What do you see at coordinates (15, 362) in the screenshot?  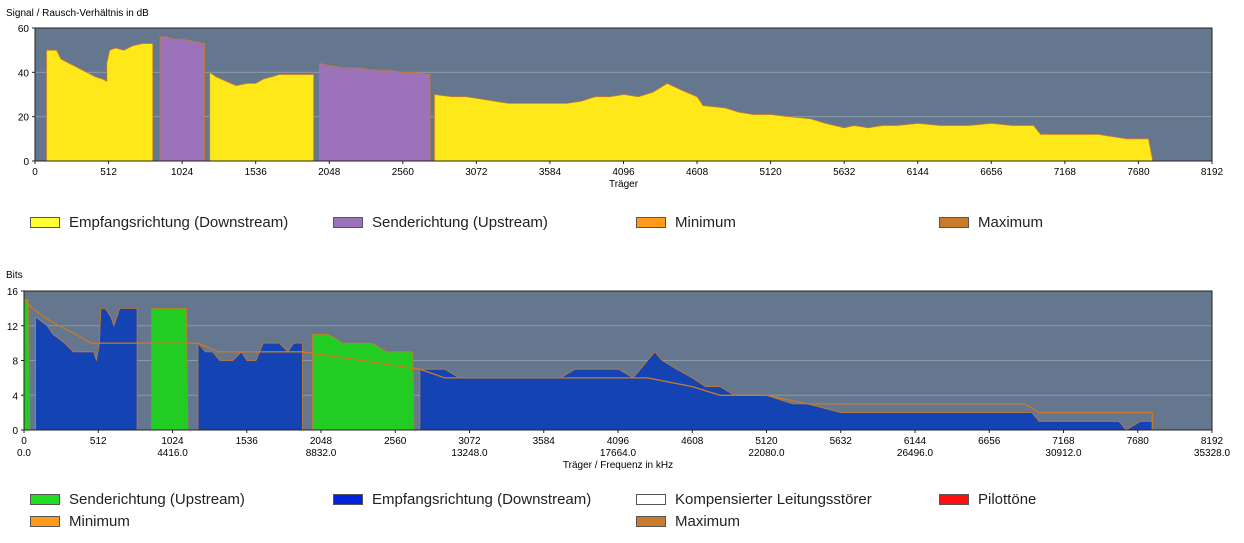 I see `y-tick-label: 8` at bounding box center [15, 362].